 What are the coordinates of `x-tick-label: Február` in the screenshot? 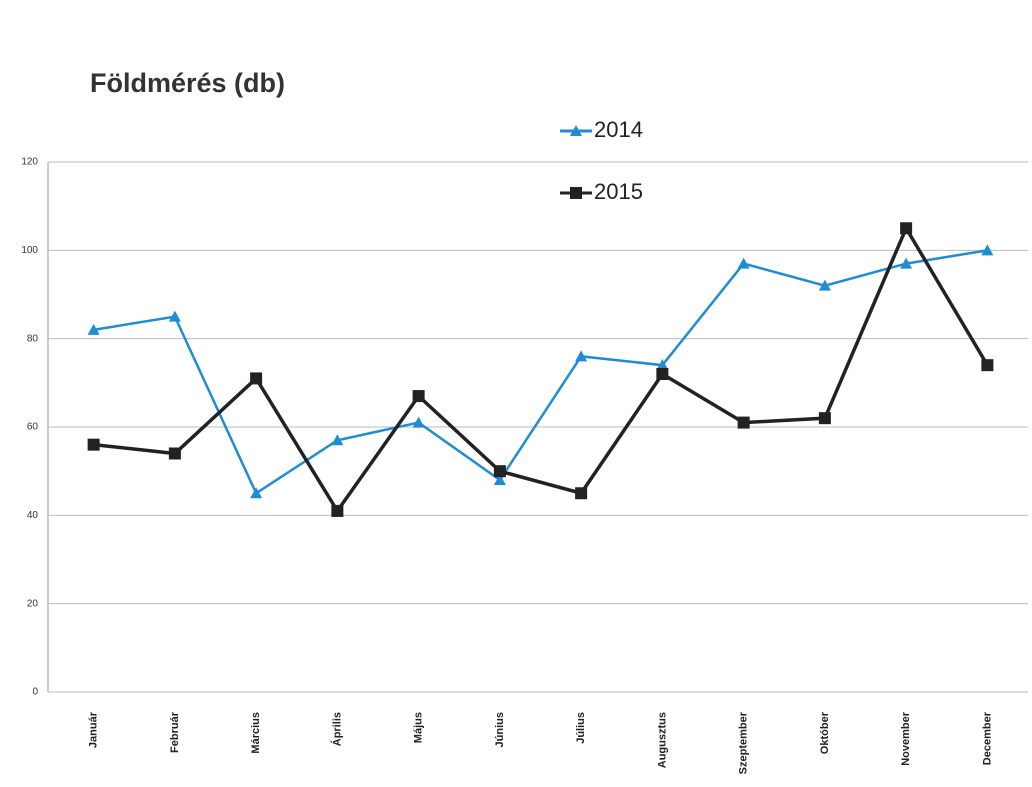 It's located at (175, 732).